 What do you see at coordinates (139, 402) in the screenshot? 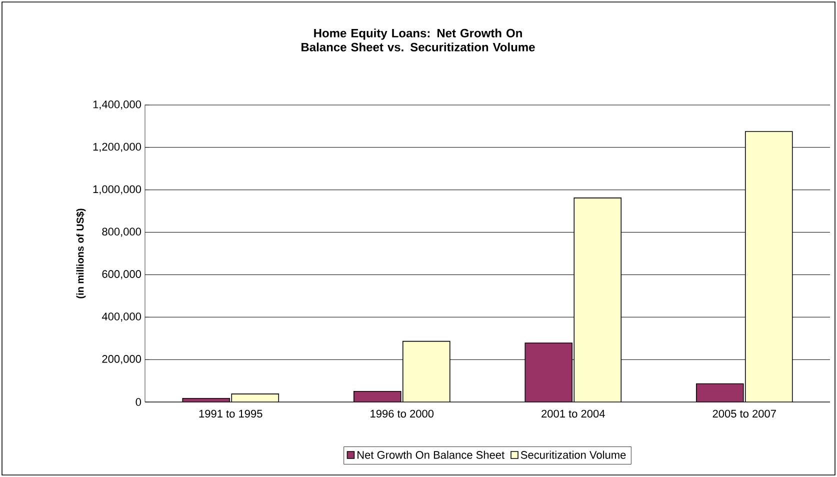
I see `y-tick-label: 0` at bounding box center [139, 402].